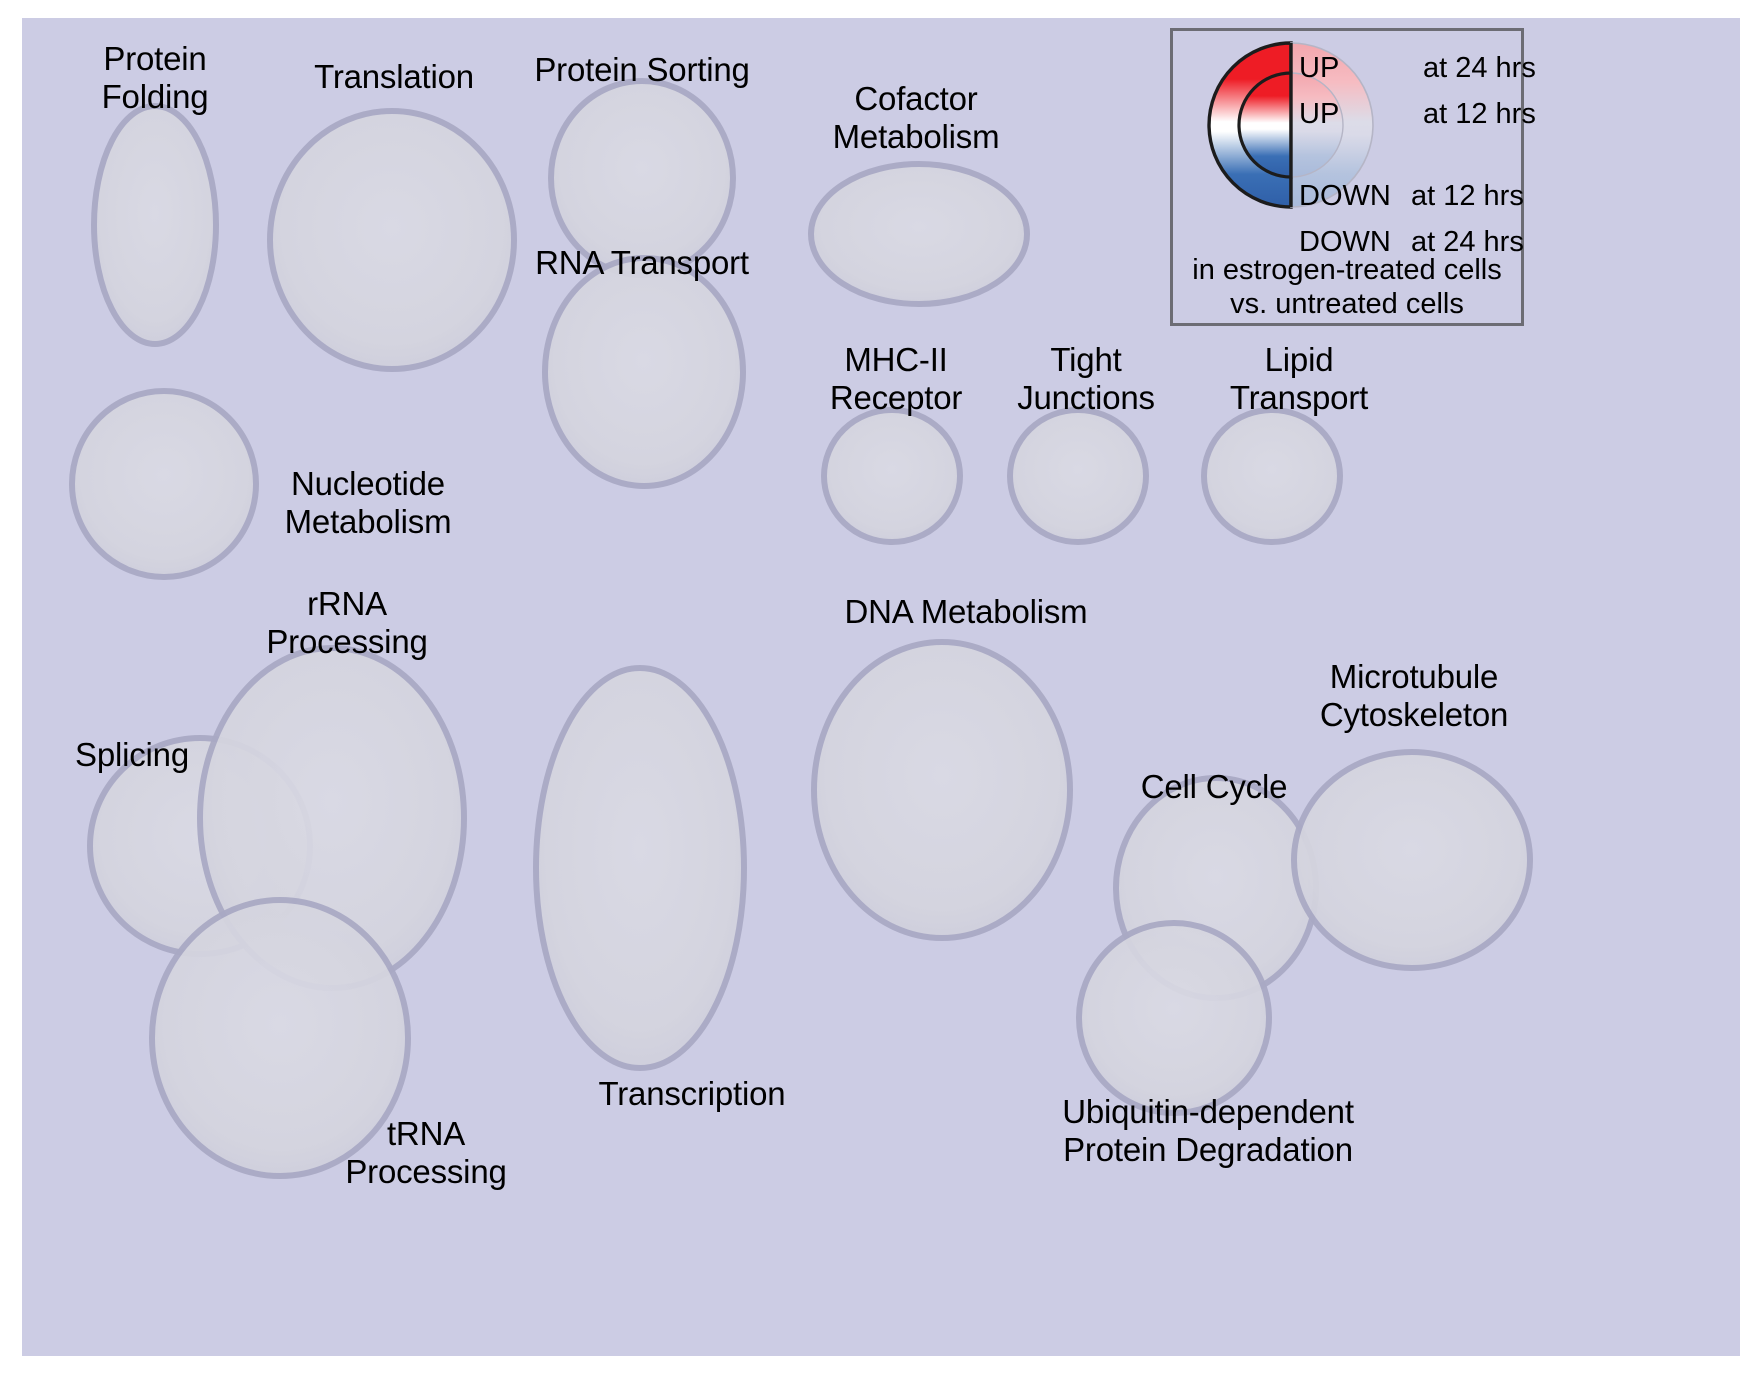 The width and height of the screenshot is (1750, 1376). What do you see at coordinates (1479, 68) in the screenshot?
I see `legend-time-0: at 24 hrs` at bounding box center [1479, 68].